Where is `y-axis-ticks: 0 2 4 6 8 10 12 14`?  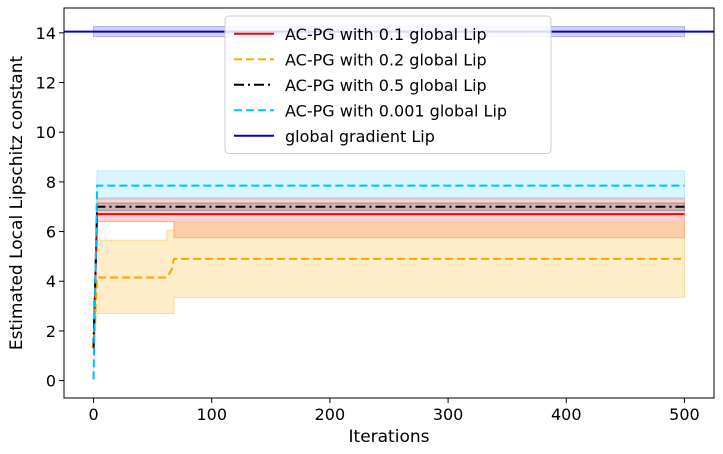
y-axis-ticks: 0 2 4 6 8 10 12 14 is located at coordinates (50, 207).